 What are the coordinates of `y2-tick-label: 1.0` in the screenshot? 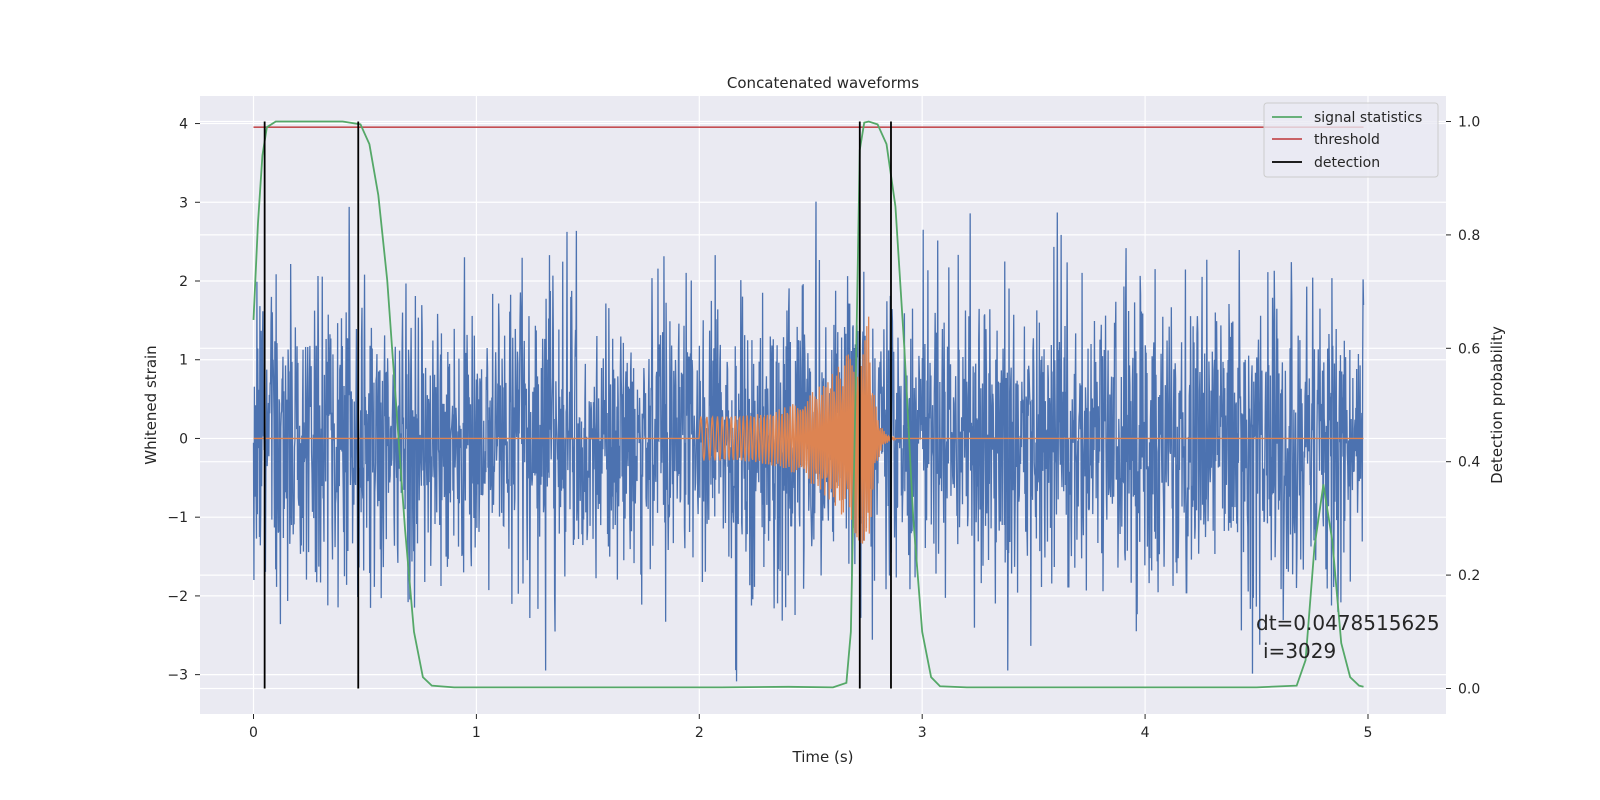 It's located at (1469, 123).